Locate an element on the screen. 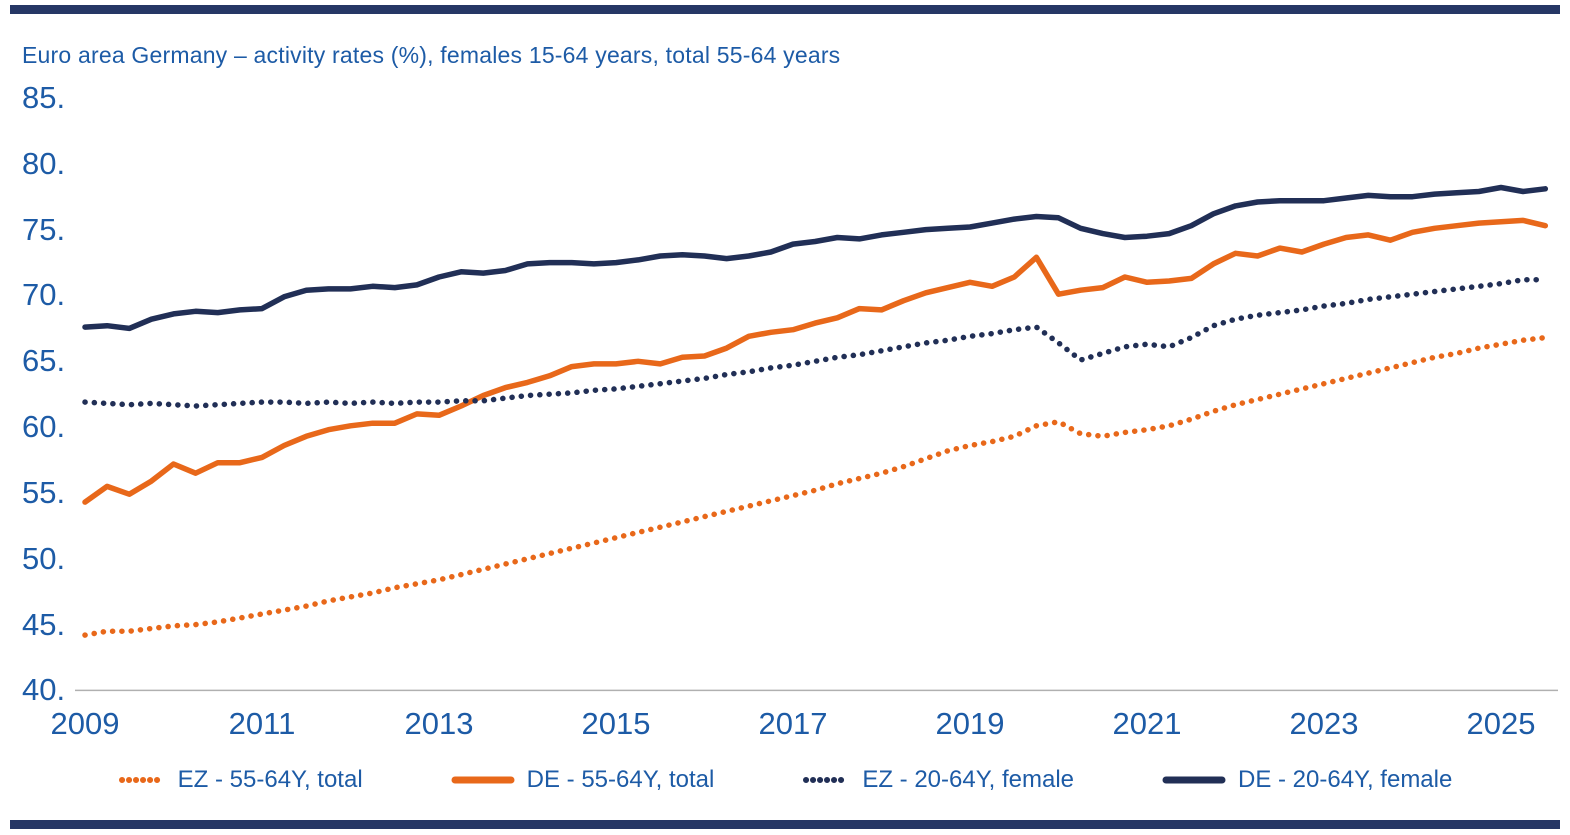 The width and height of the screenshot is (1570, 835). legend-label: DE - 55-64Y, total is located at coordinates (620, 779).